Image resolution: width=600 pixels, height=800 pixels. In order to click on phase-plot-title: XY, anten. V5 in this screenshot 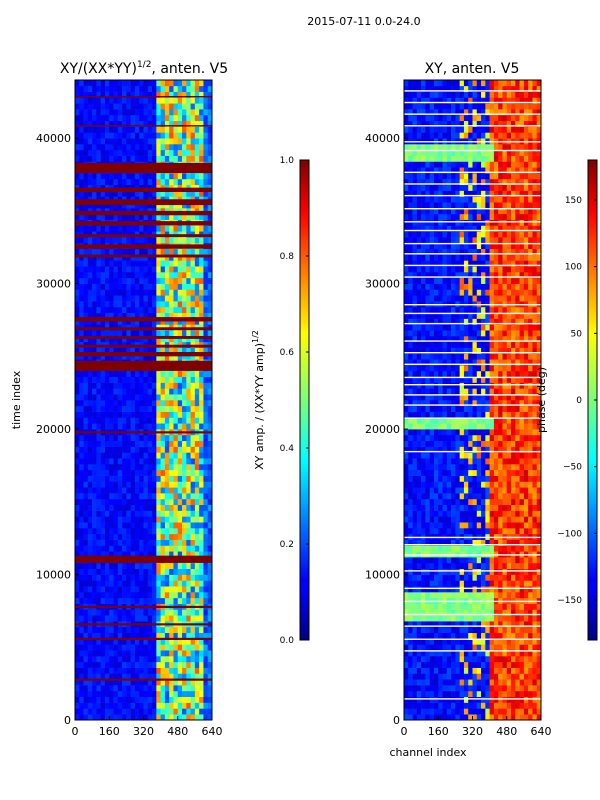, I will do `click(472, 69)`.